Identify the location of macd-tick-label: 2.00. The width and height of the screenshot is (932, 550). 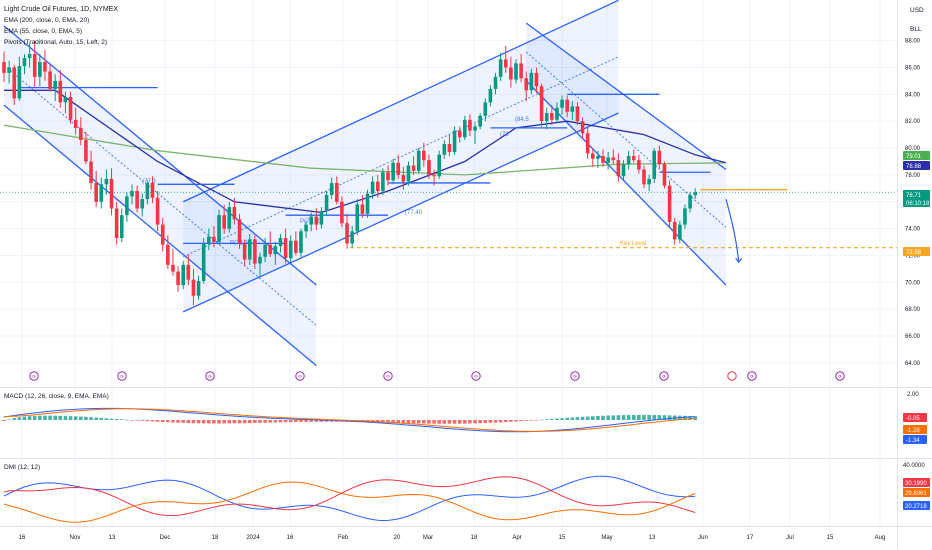
(913, 395).